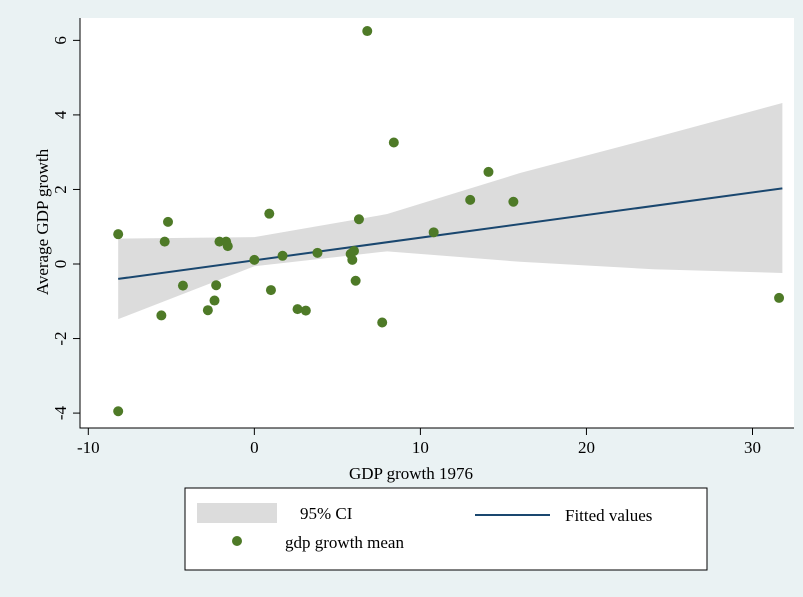  I want to click on y-tick-label: 0, so click(60, 264).